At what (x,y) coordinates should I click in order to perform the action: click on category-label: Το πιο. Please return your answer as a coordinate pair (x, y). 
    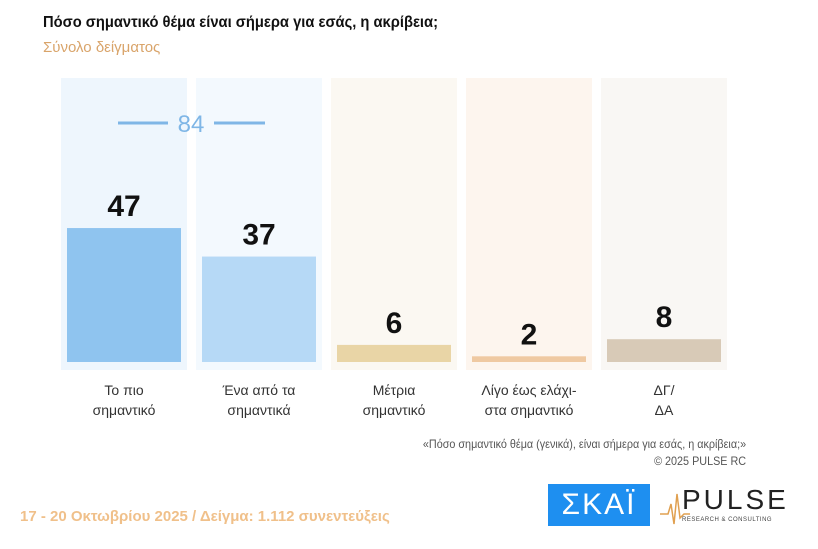
    Looking at the image, I should click on (123, 390).